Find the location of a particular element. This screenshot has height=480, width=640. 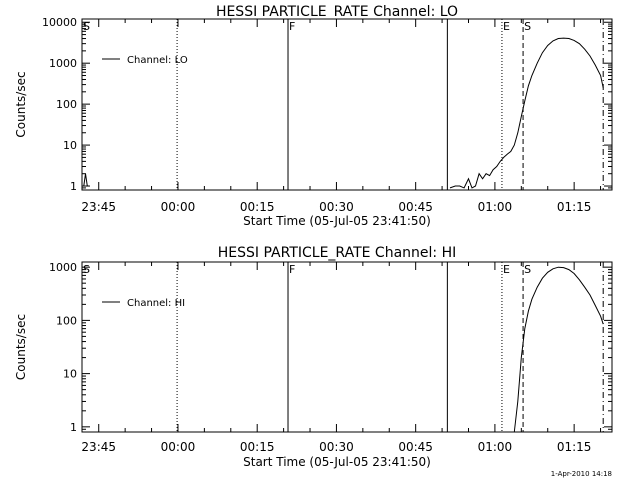

legend-label: Channel: HI is located at coordinates (156, 303).